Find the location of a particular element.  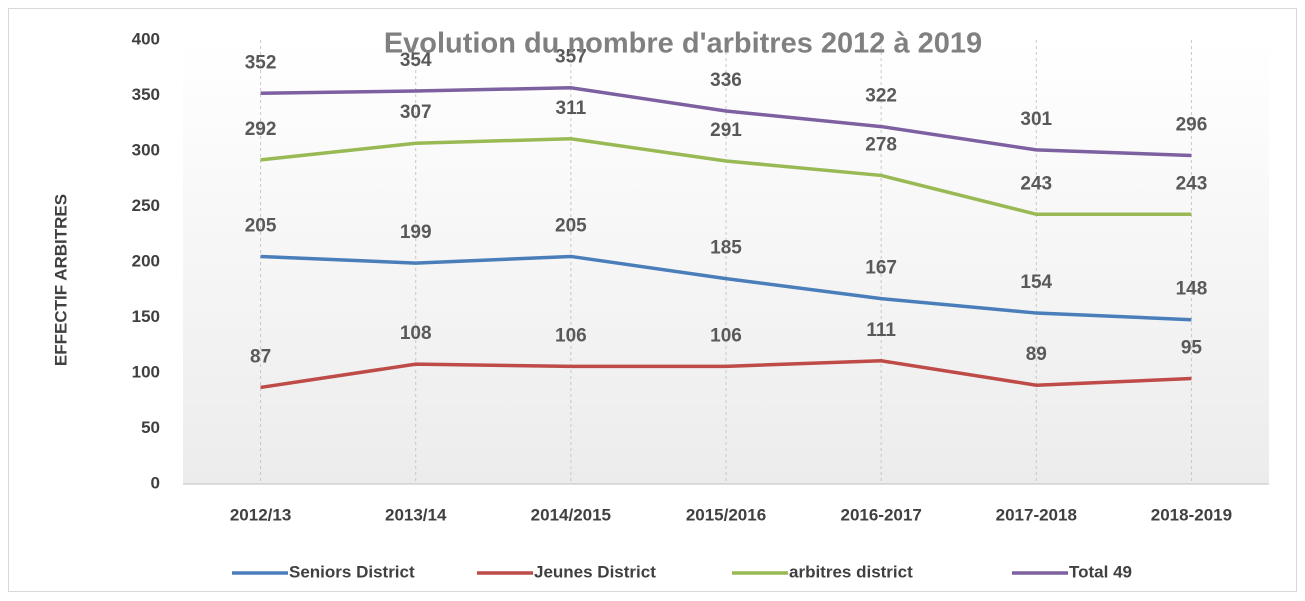

data-label: 354 is located at coordinates (416, 60).